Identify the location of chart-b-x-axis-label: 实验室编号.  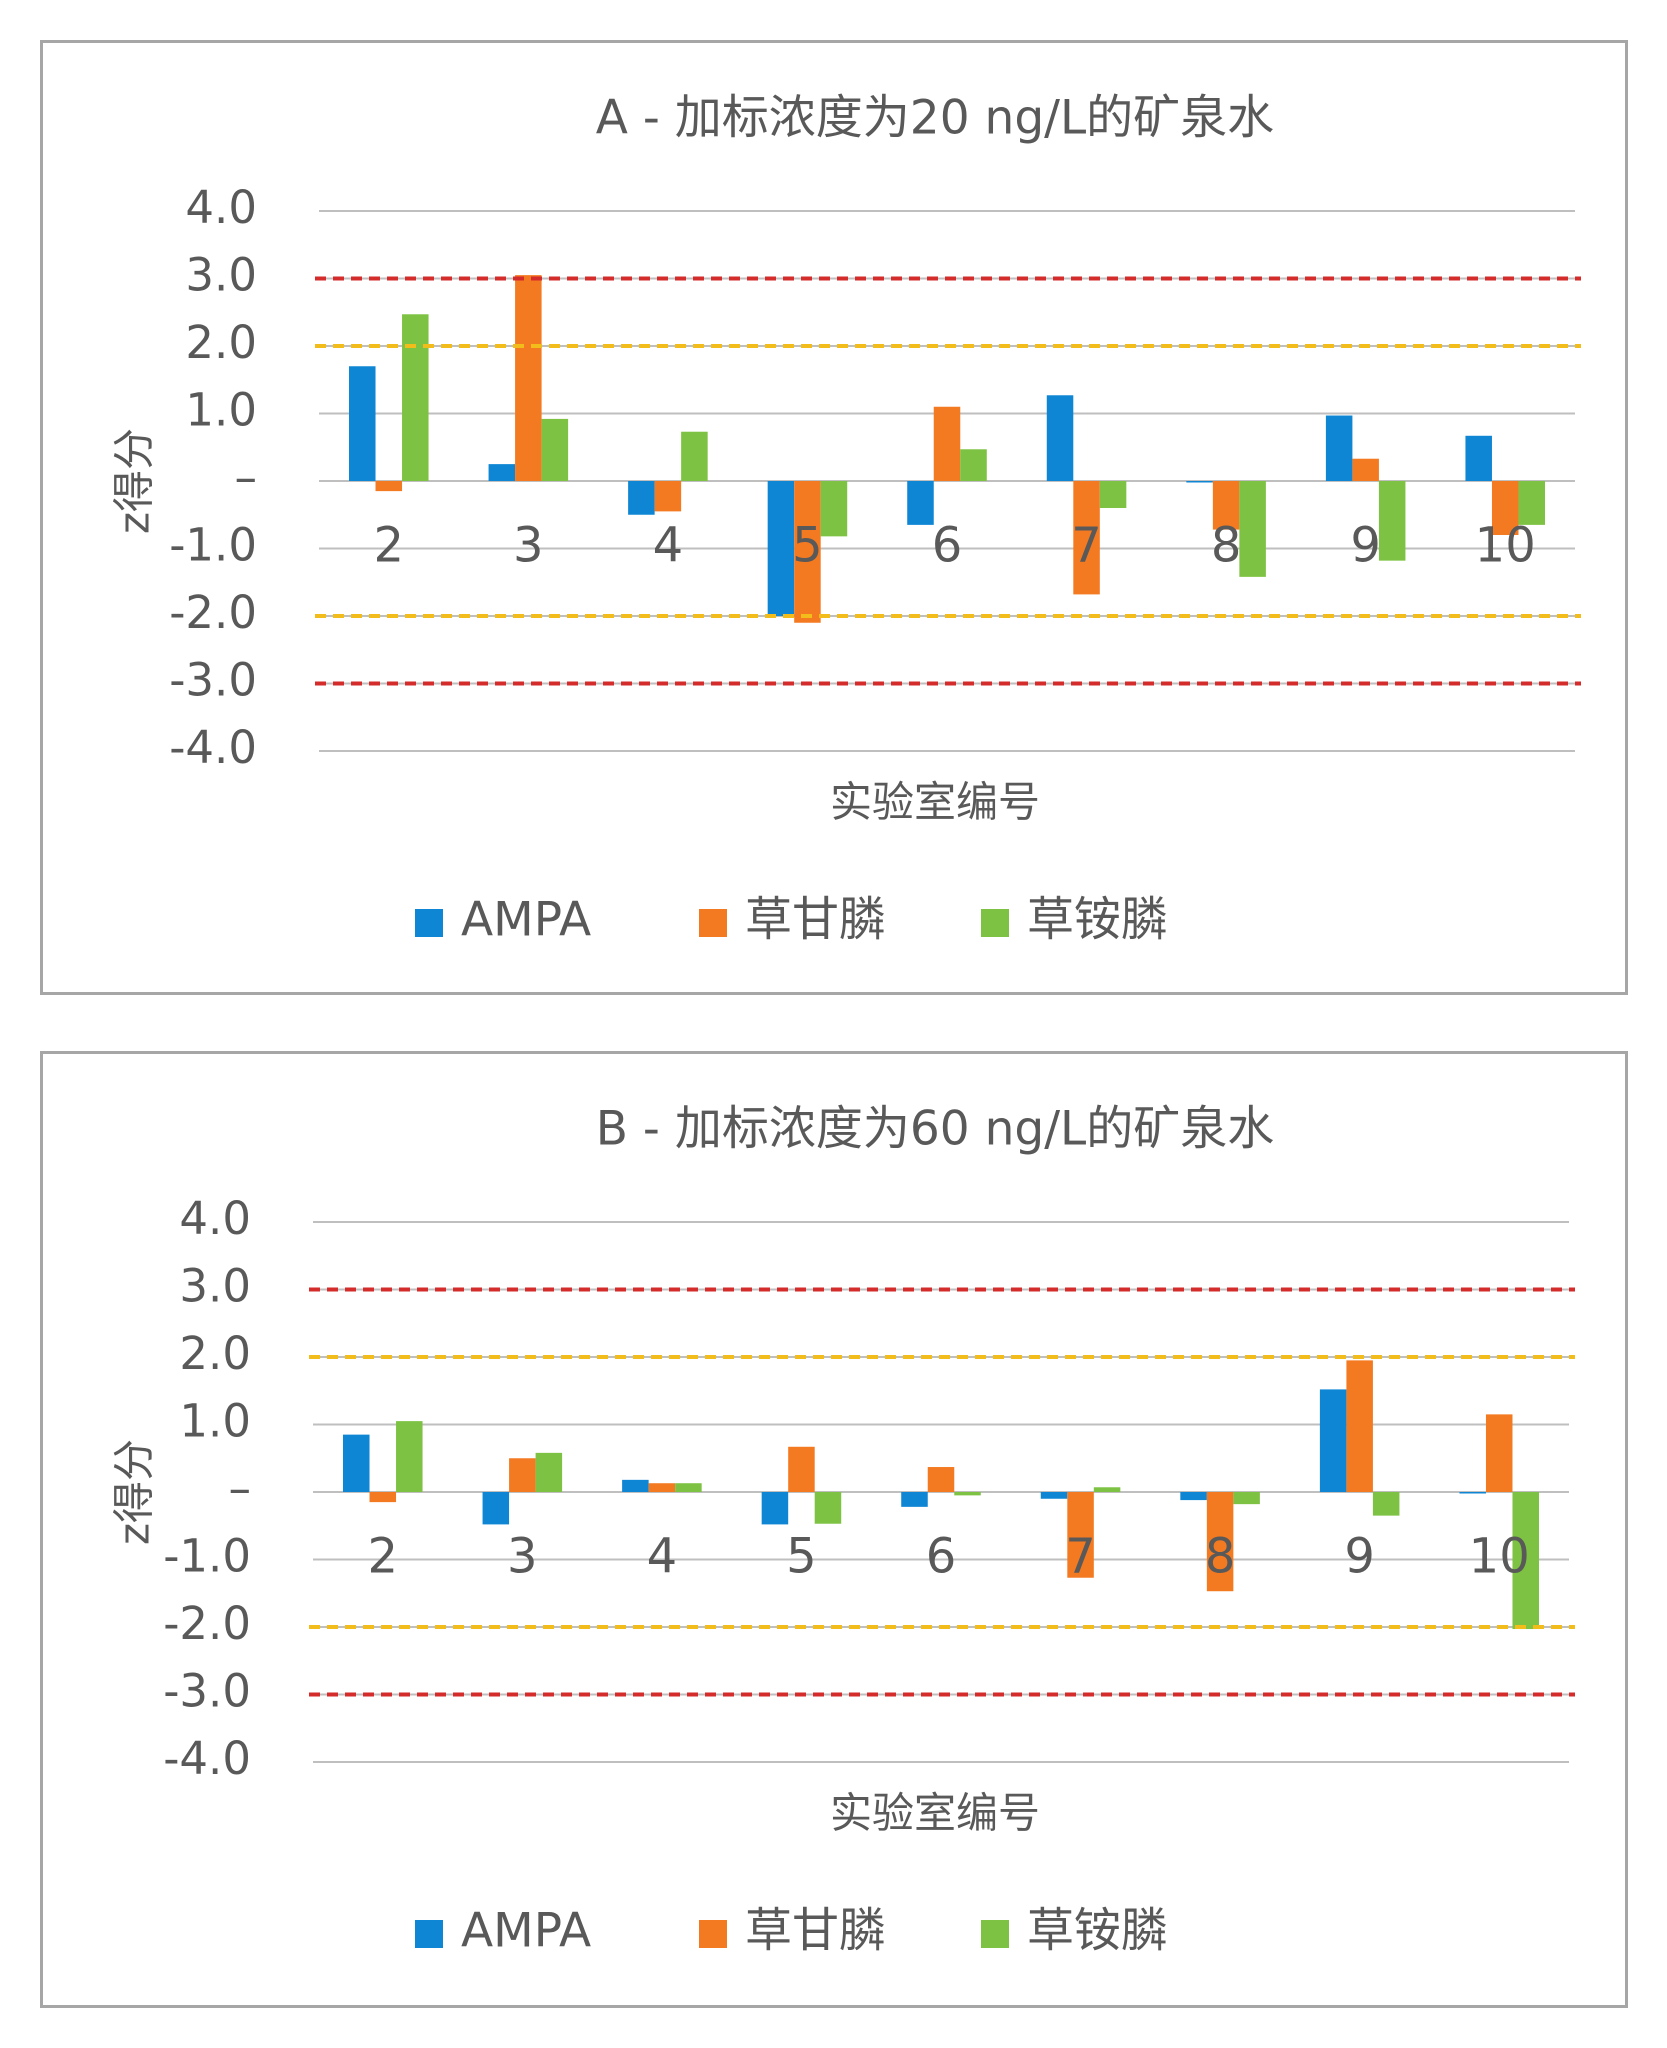
(935, 1813).